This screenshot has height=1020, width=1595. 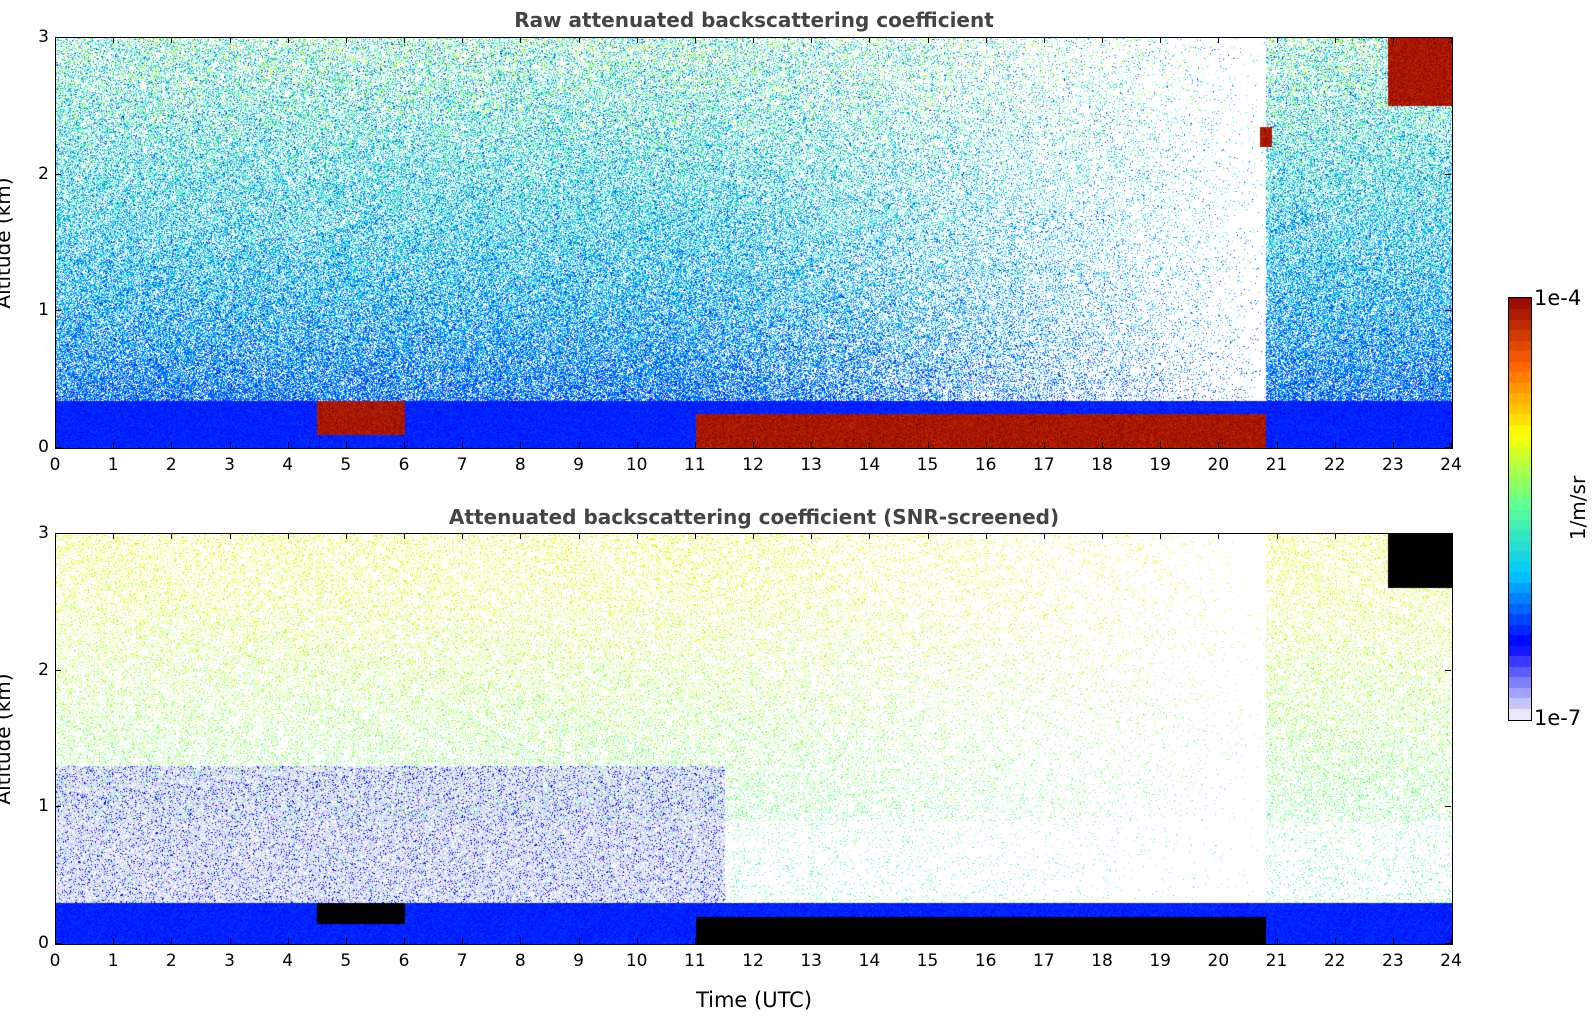 What do you see at coordinates (346, 465) in the screenshot?
I see `x-tick-label: 5` at bounding box center [346, 465].